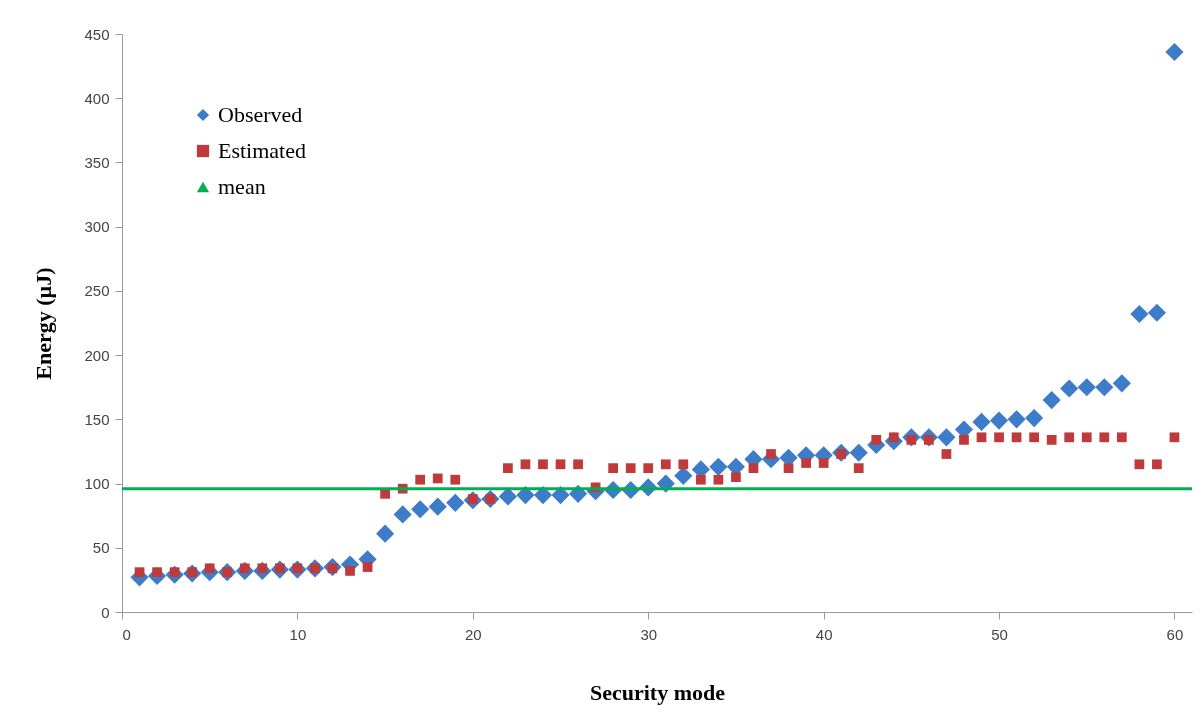 This screenshot has height=718, width=1203. Describe the element at coordinates (824, 634) in the screenshot. I see `x-tick-label: 40` at that location.